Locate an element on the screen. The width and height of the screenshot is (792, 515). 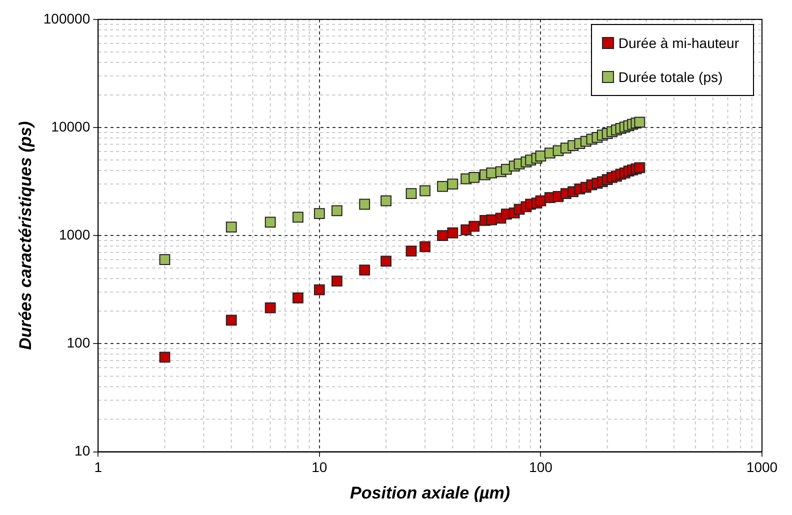
x-tick-label: 10 is located at coordinates (320, 467).